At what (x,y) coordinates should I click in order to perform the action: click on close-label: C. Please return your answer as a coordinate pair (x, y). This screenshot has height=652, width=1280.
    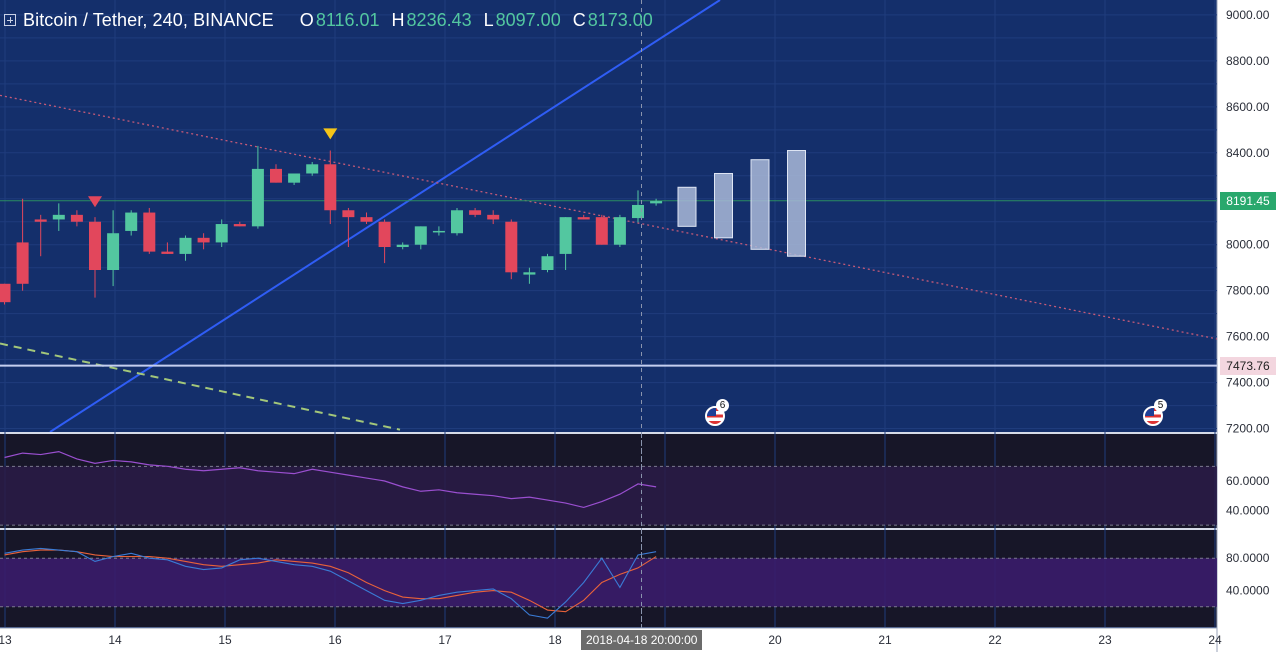
    Looking at the image, I should click on (579, 19).